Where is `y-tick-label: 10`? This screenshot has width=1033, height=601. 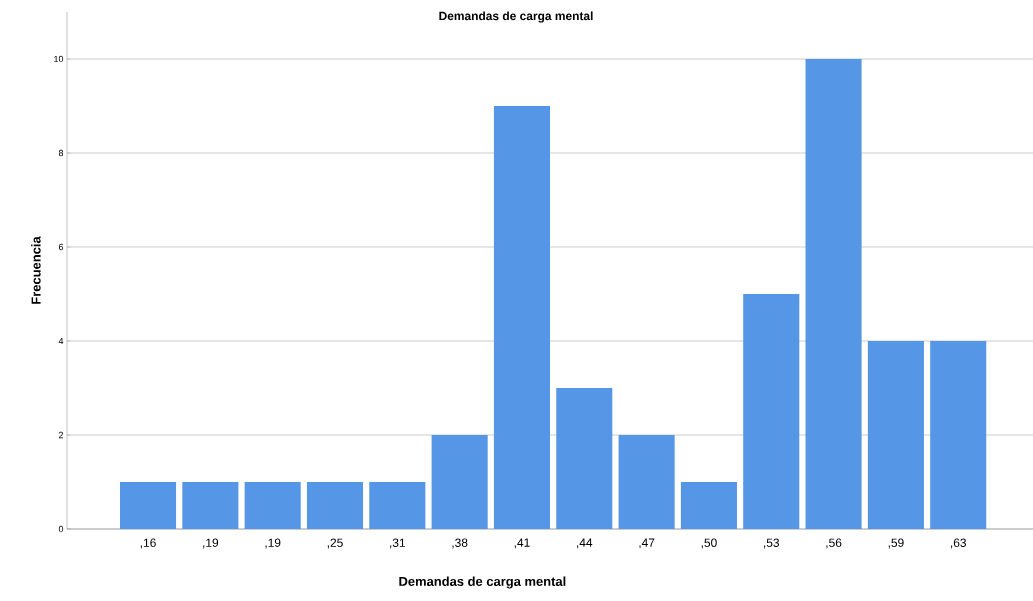
y-tick-label: 10 is located at coordinates (59, 59).